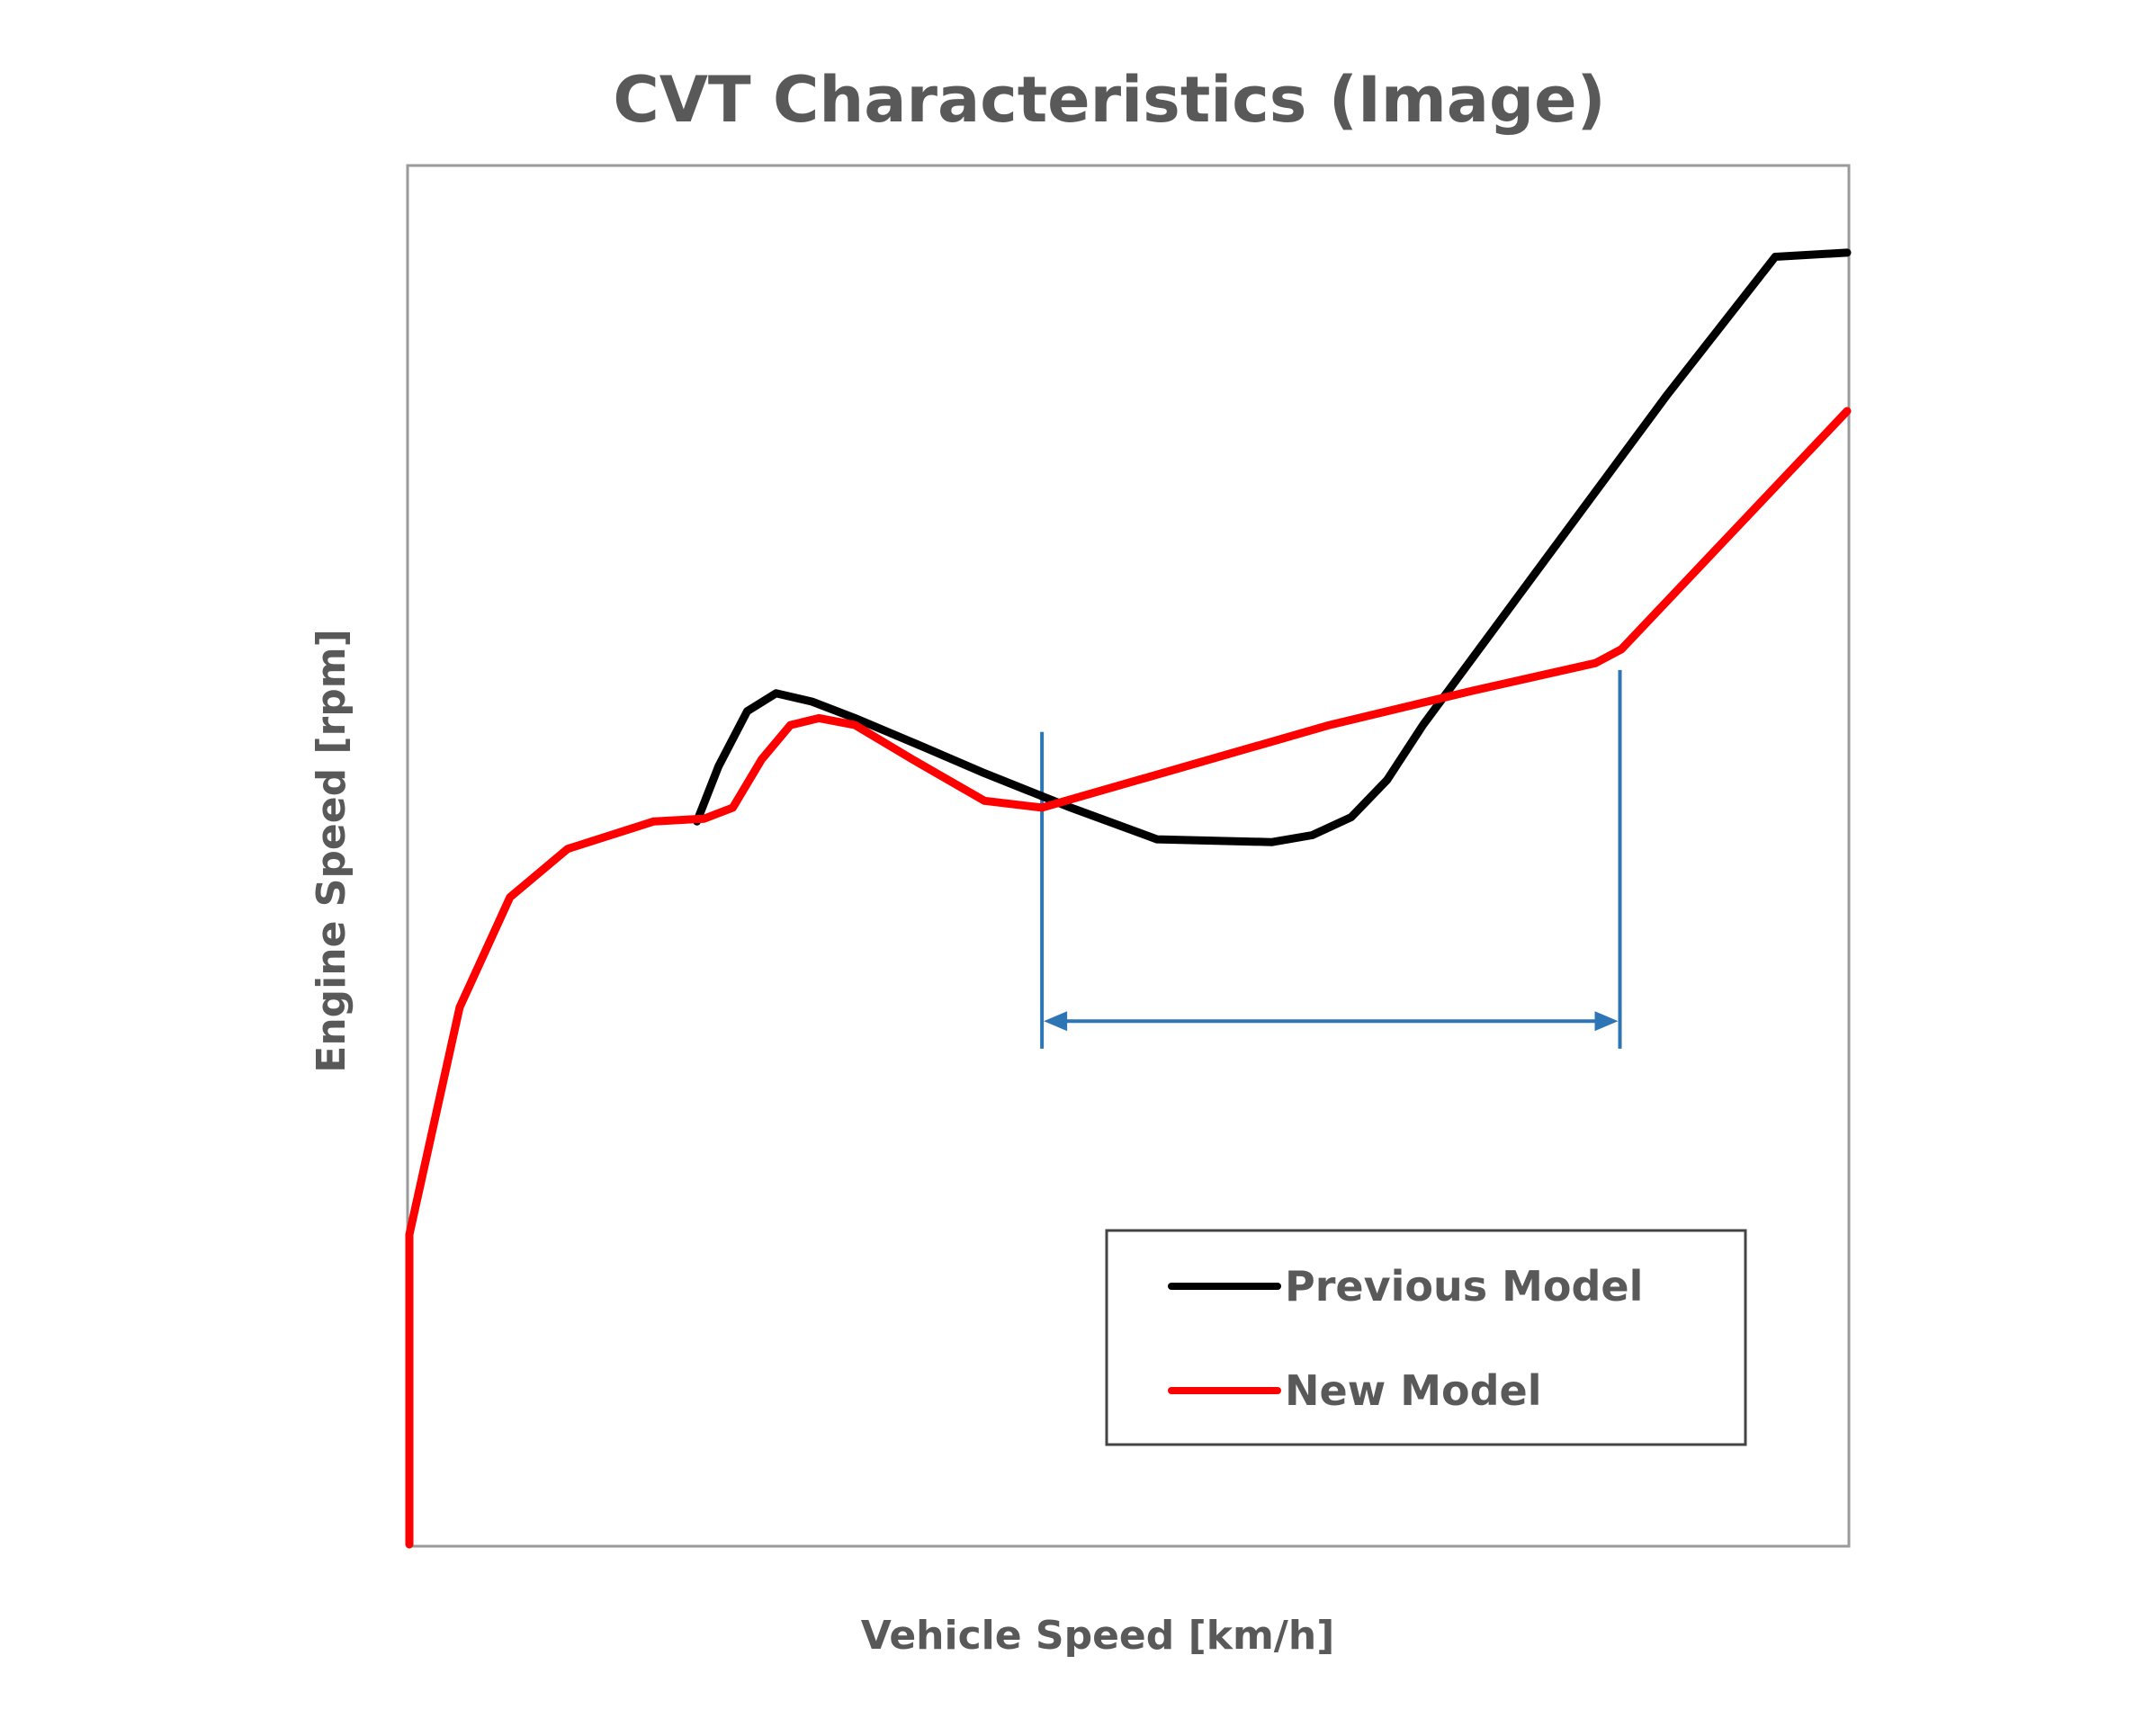  I want to click on legend: Previous Model New Model, so click(1426, 1337).